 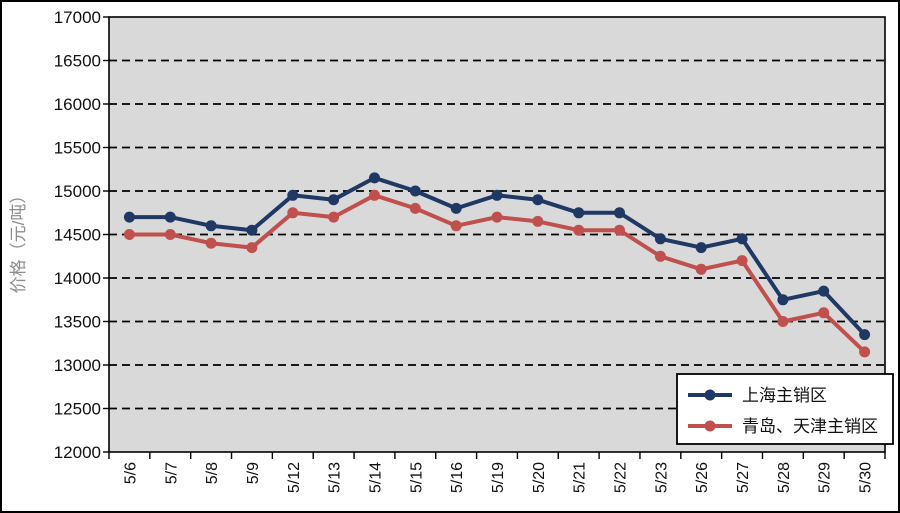 What do you see at coordinates (77, 191) in the screenshot?
I see `y-tick-label-15000: 15000` at bounding box center [77, 191].